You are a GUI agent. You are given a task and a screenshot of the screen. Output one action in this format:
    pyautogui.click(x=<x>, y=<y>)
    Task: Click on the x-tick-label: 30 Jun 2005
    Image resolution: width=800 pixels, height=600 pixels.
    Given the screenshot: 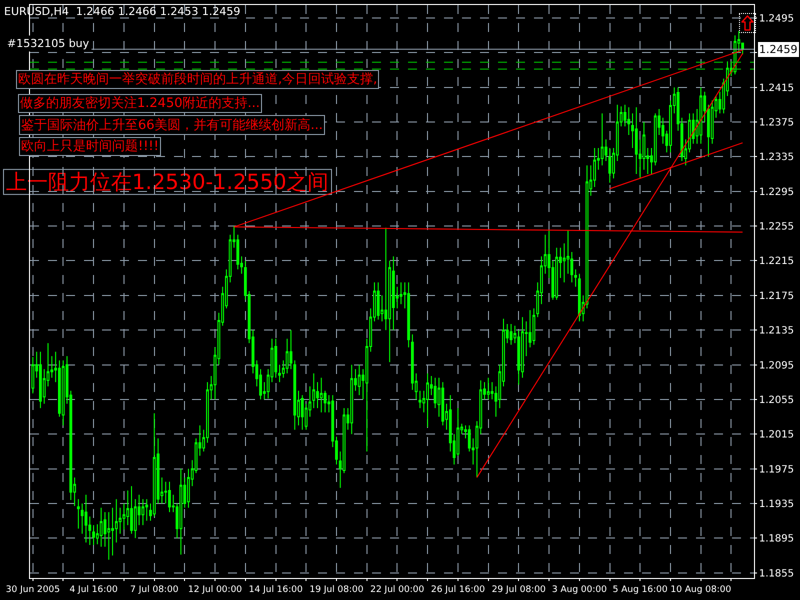 What is the action you would take?
    pyautogui.click(x=33, y=589)
    